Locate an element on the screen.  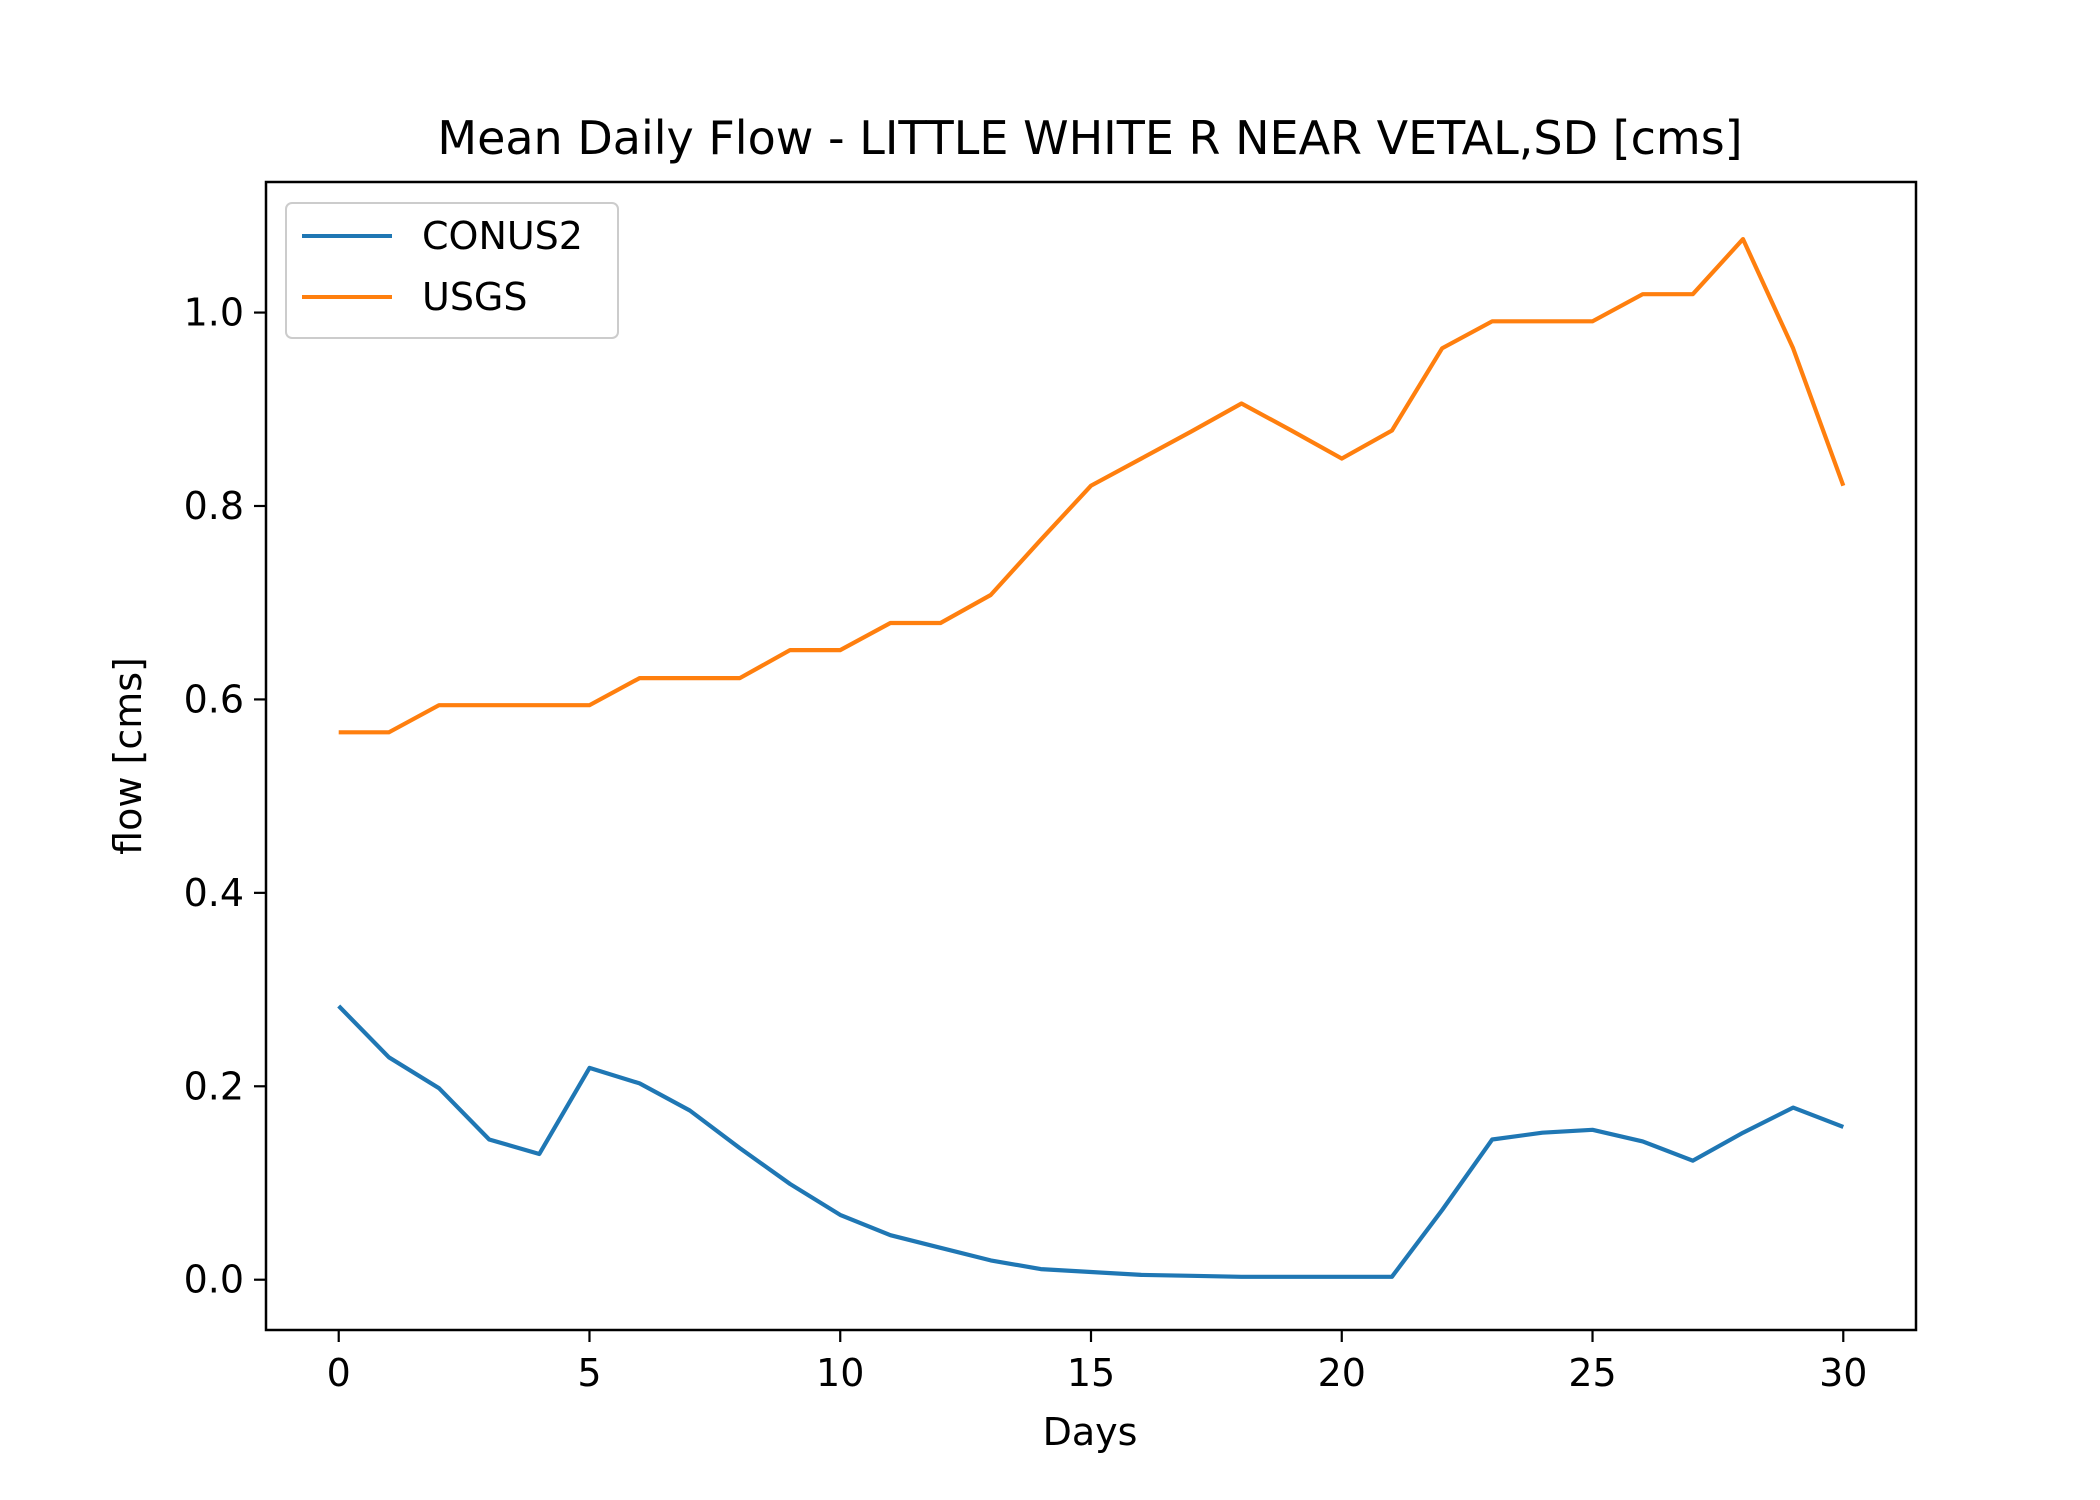
x-axis: 0 5 10 15 20 25 30 is located at coordinates (1097, 1362).